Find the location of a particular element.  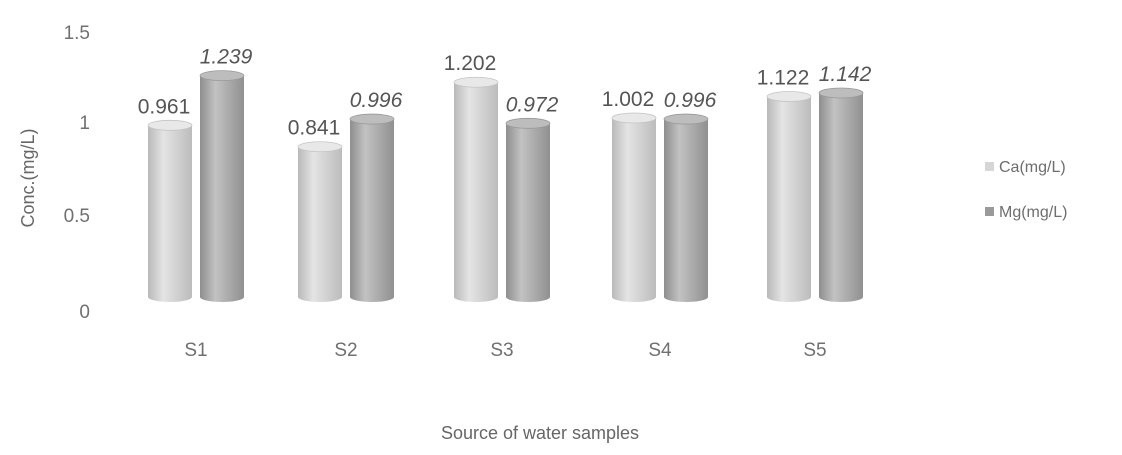

bar-mg-s2 is located at coordinates (372, 207).